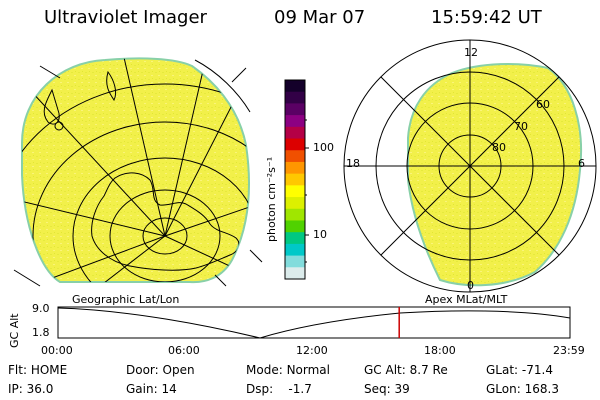 The image size is (600, 400). What do you see at coordinates (41, 332) in the screenshot?
I see `altitude-ytick-min: 1.8` at bounding box center [41, 332].